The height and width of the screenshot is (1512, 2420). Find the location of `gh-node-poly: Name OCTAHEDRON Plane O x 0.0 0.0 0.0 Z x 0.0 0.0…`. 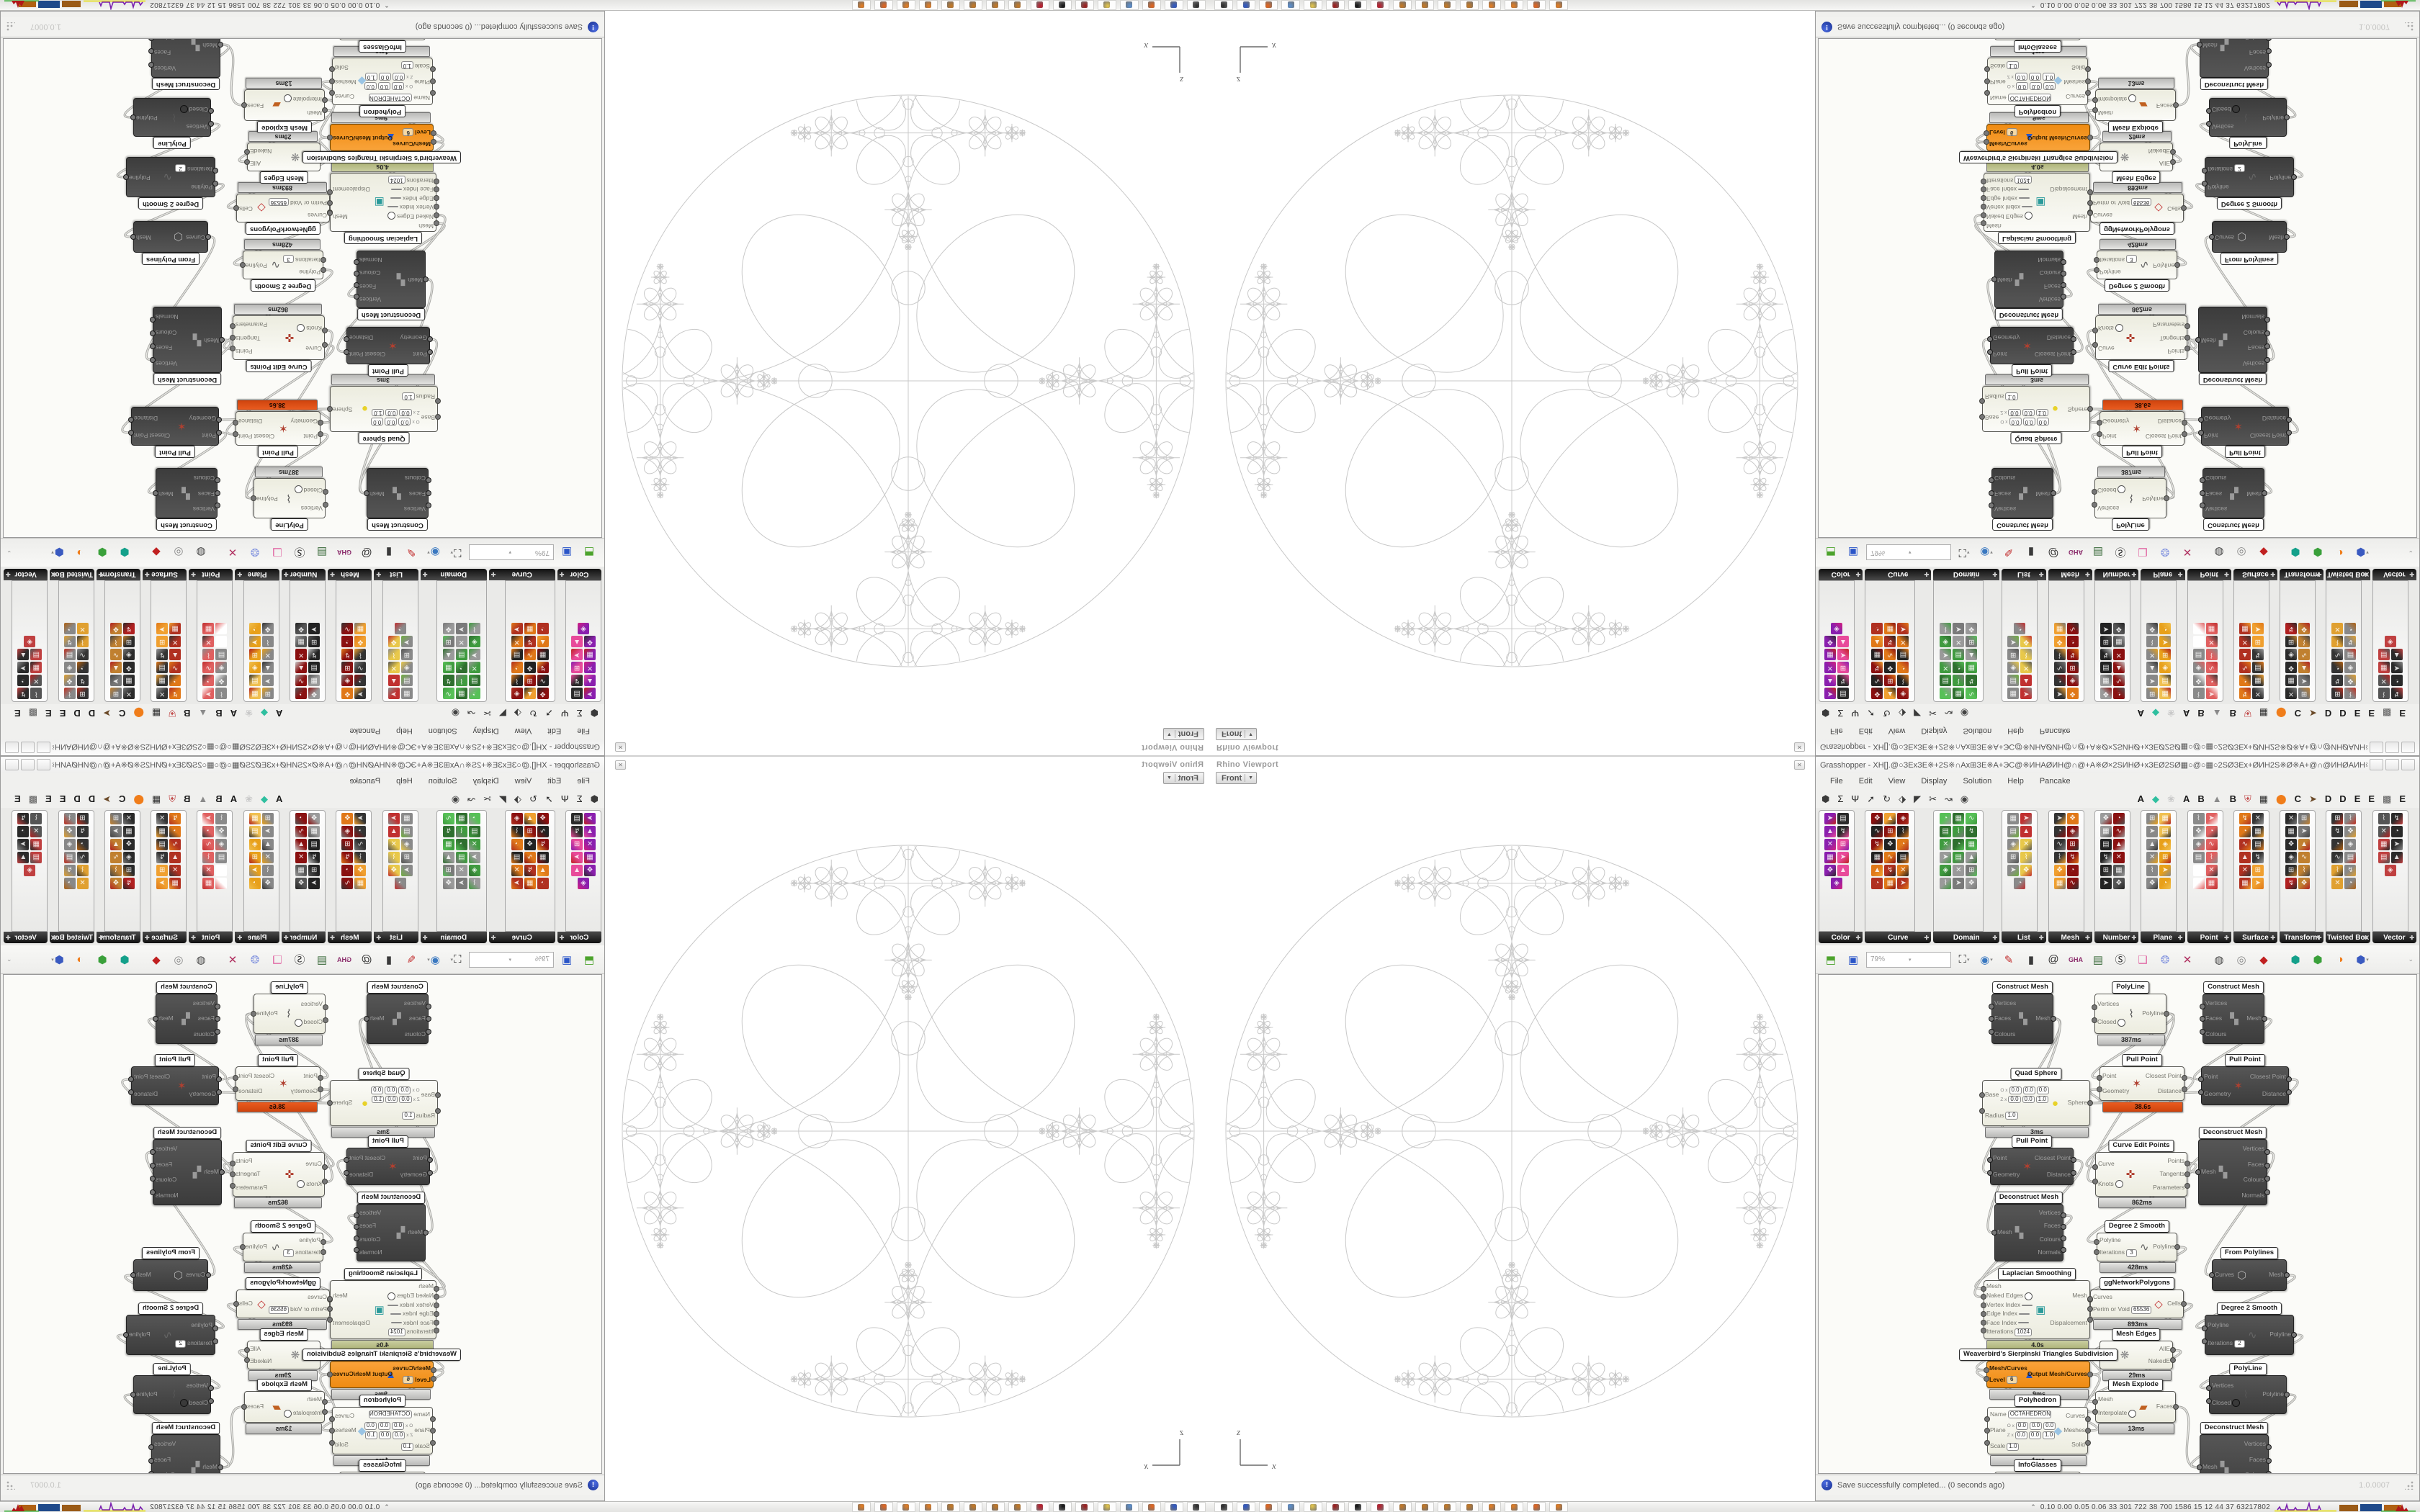

gh-node-poly: Name OCTAHEDRON Plane O x 0.0 0.0 0.0 Z x 0.0 0.0… is located at coordinates (383, 1430).